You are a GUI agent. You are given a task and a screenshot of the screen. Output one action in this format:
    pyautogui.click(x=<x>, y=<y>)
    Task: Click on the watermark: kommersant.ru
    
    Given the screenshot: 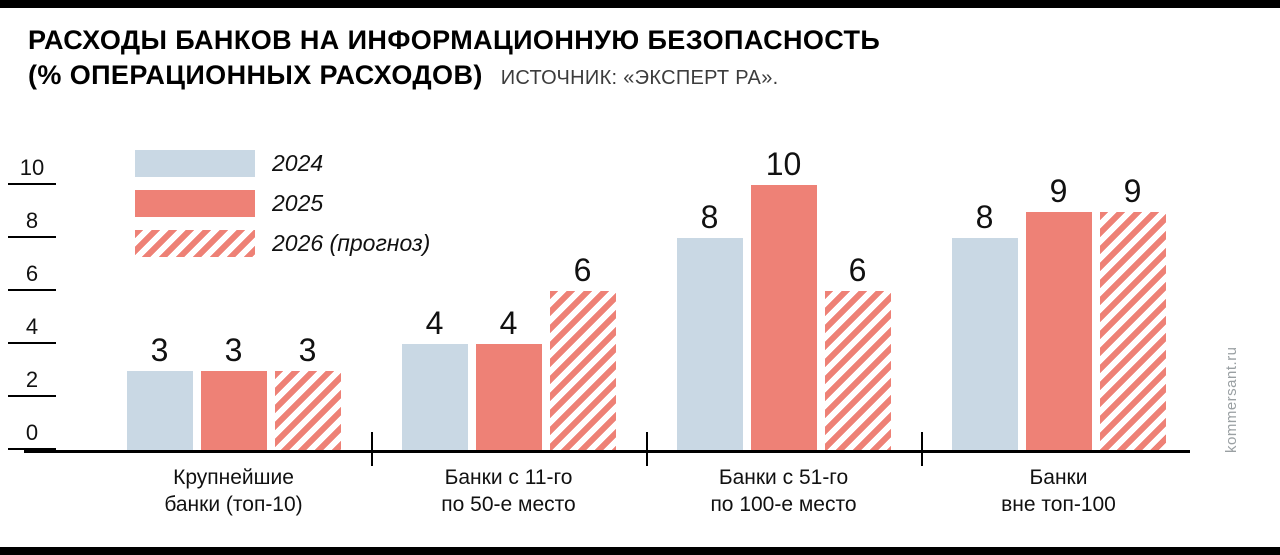 What is the action you would take?
    pyautogui.click(x=1231, y=399)
    